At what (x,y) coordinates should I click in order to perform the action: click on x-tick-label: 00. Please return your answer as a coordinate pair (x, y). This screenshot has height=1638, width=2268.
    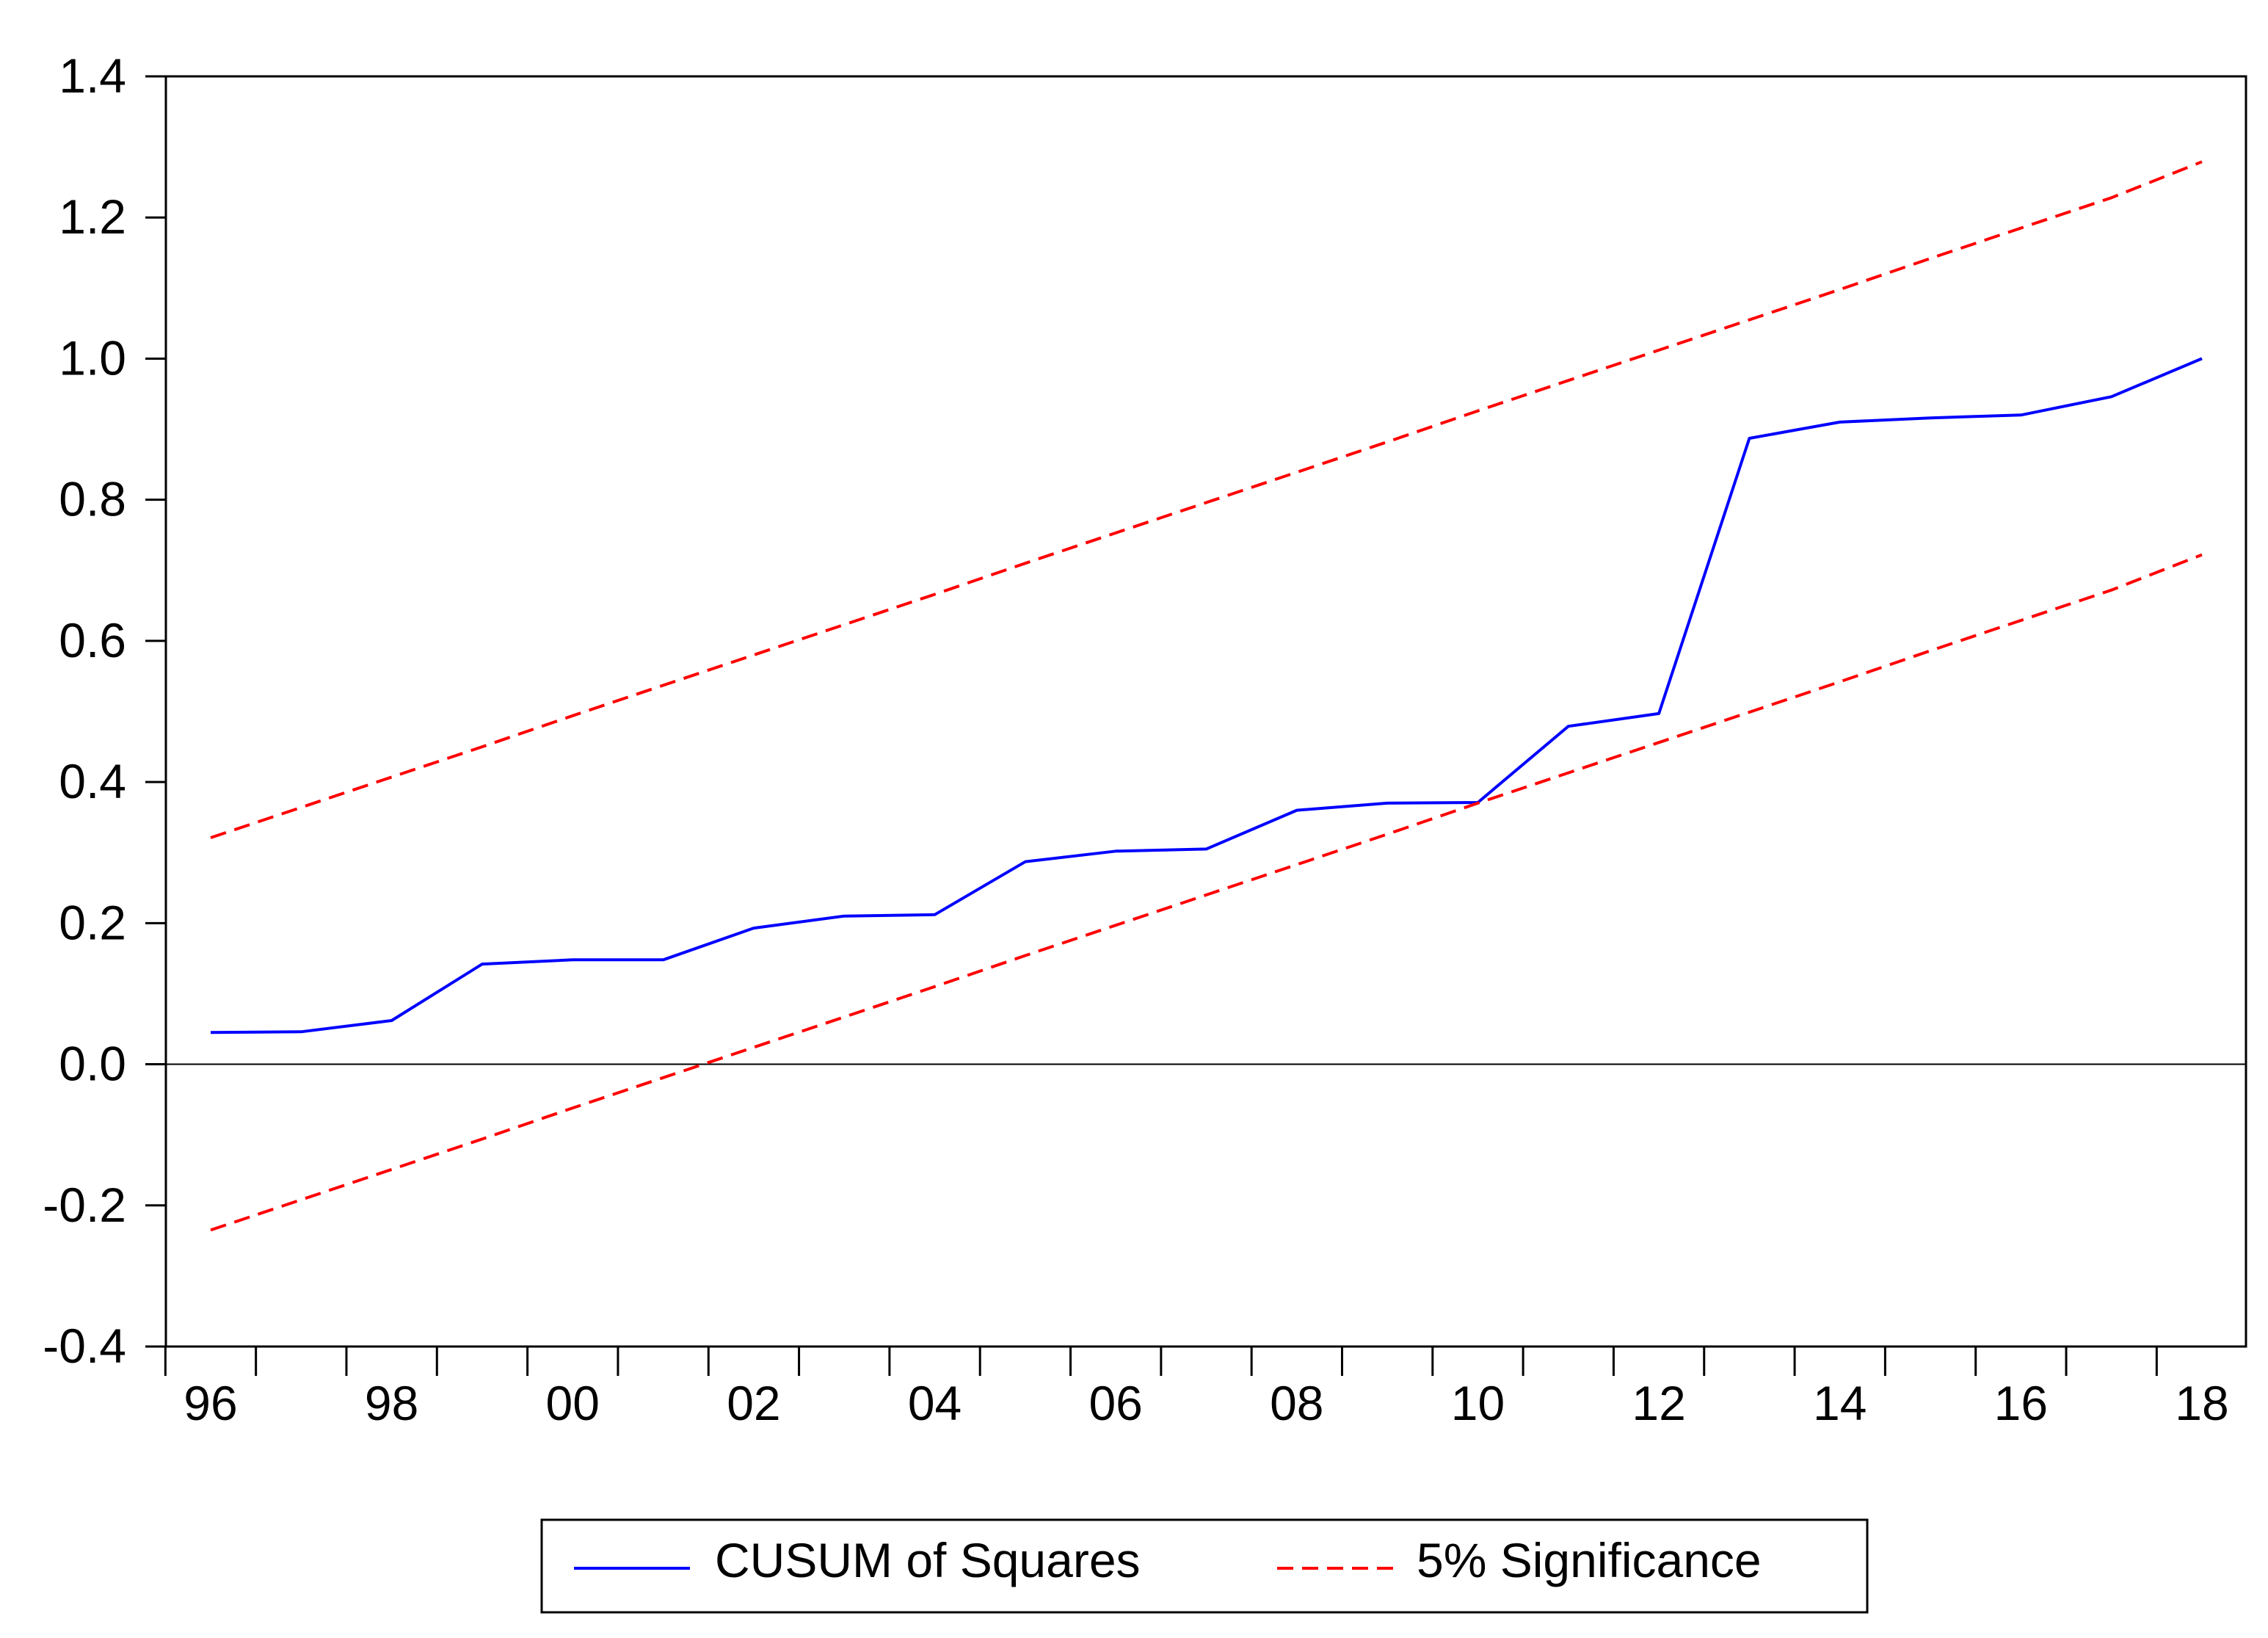
    Looking at the image, I should click on (573, 1403).